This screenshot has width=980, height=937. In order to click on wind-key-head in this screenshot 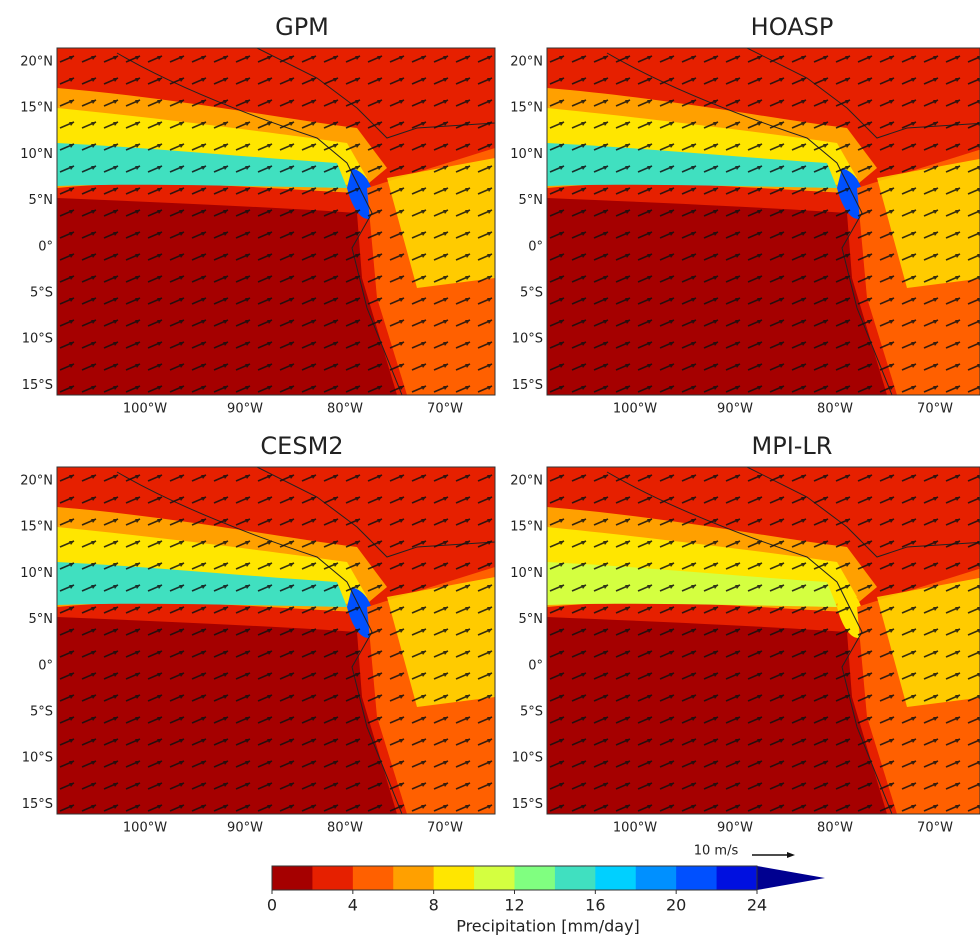, I will do `click(791, 855)`.